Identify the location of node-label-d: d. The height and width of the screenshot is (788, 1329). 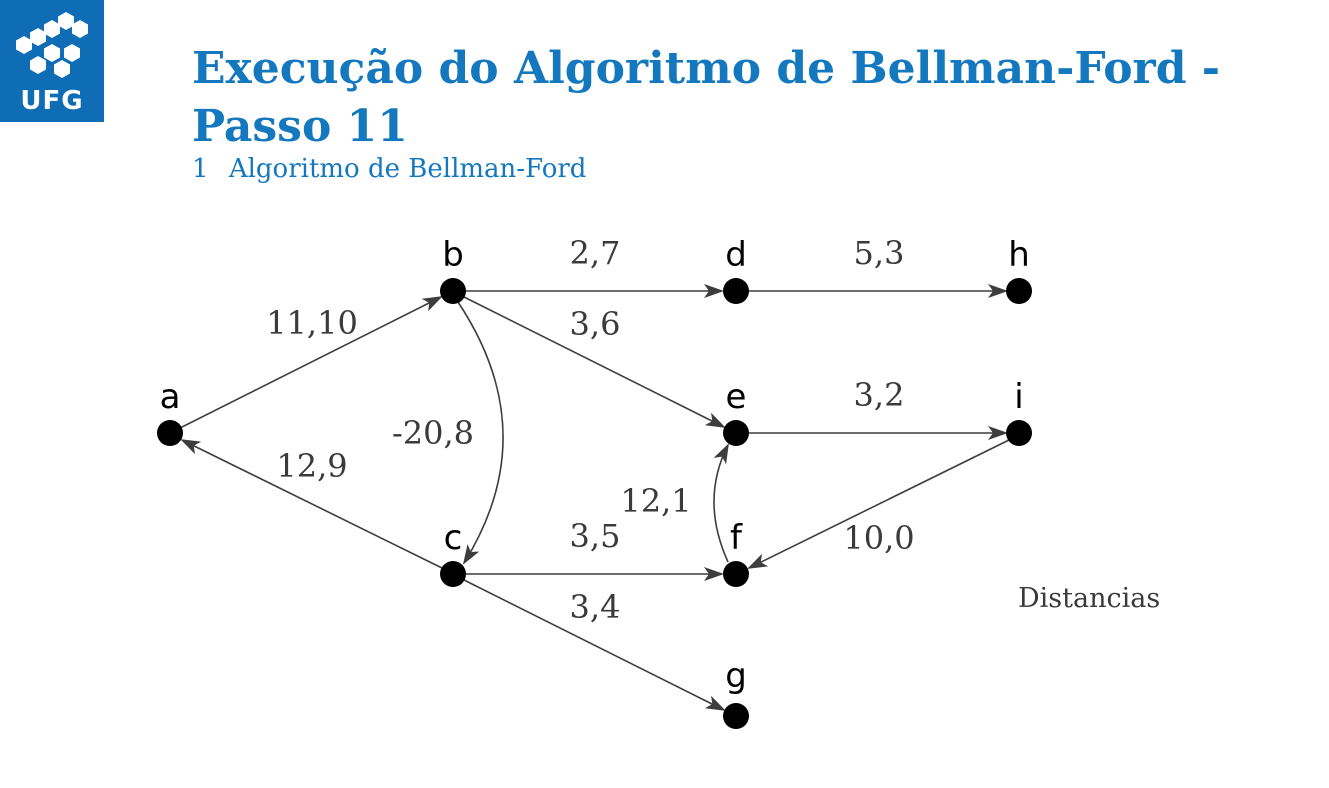
(736, 255).